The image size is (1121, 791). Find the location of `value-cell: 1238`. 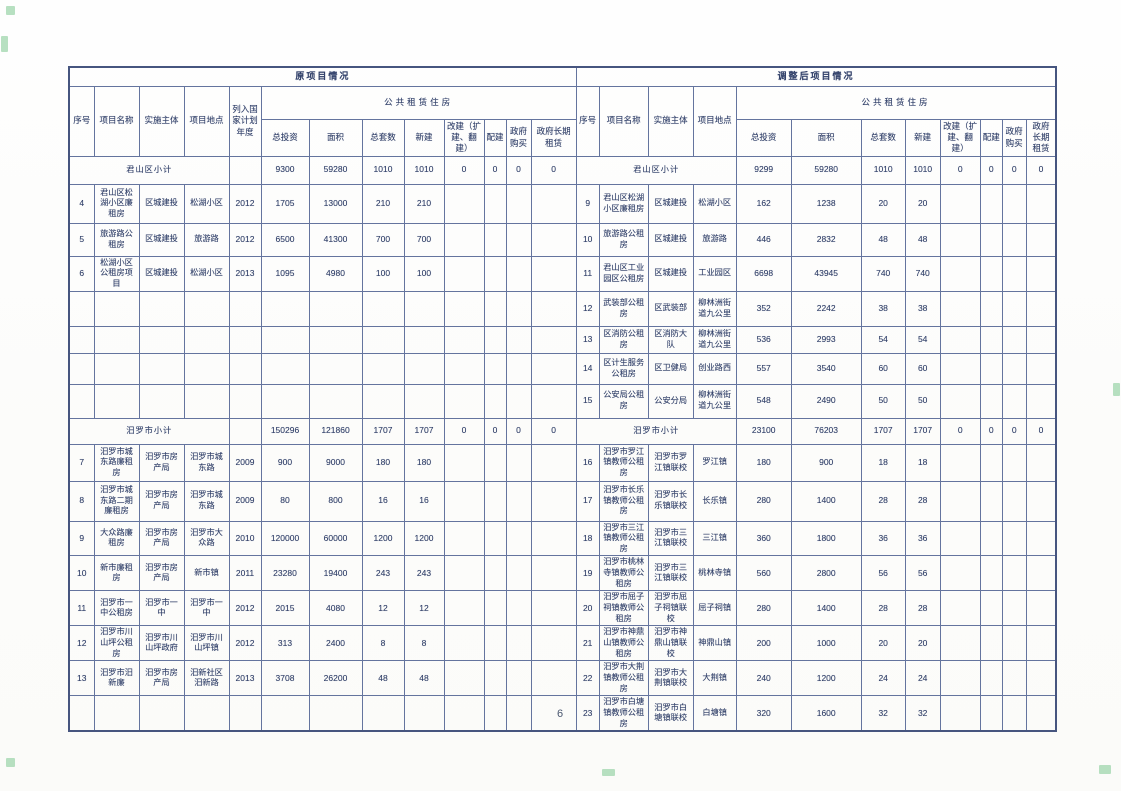

value-cell: 1238 is located at coordinates (826, 203).